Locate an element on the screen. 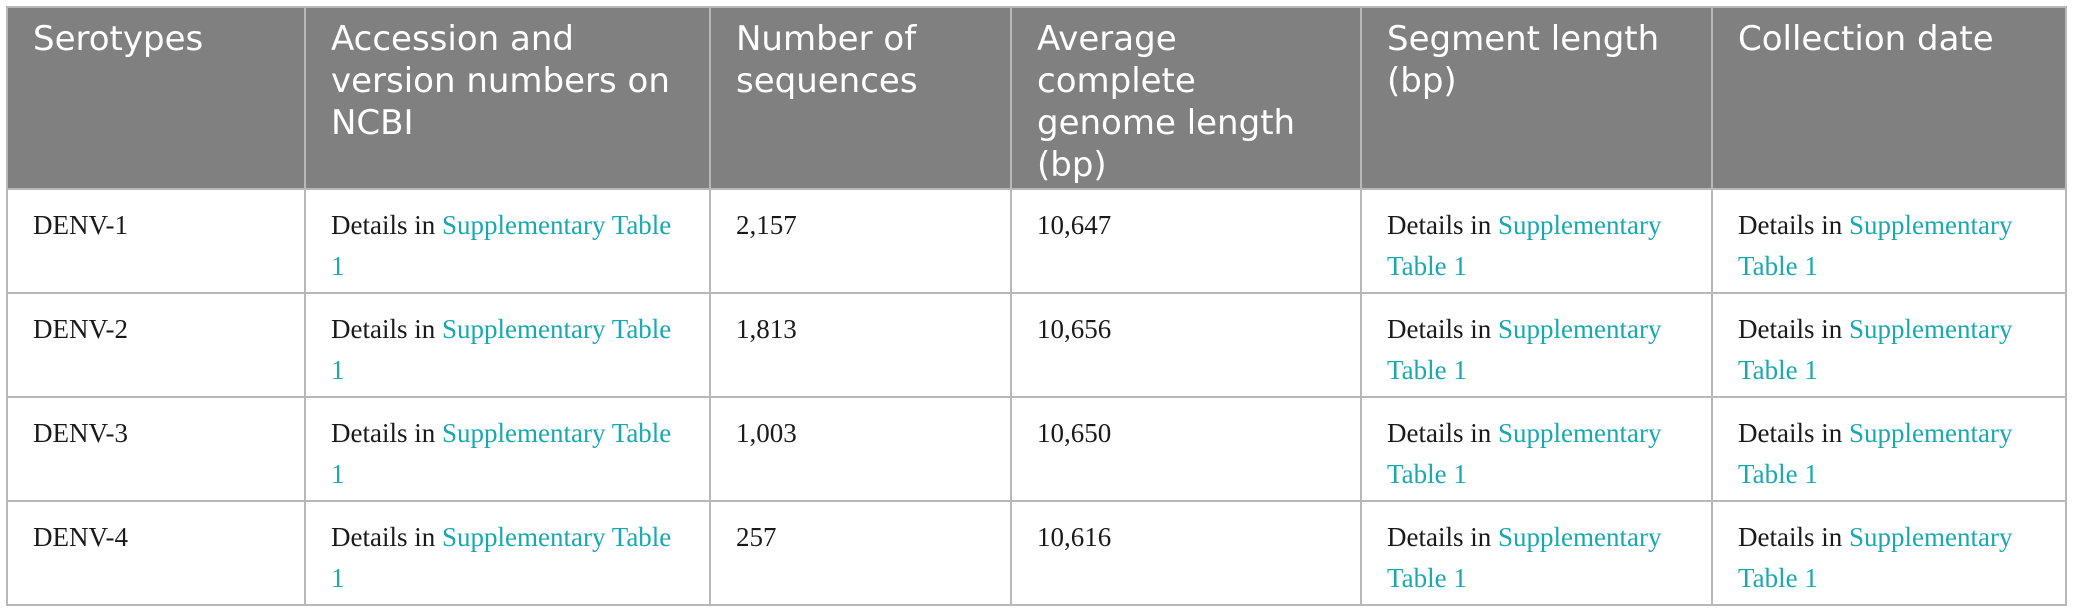 The height and width of the screenshot is (615, 2075). header-average-genome-length: Average complete genome length (bp) is located at coordinates (1186, 98).